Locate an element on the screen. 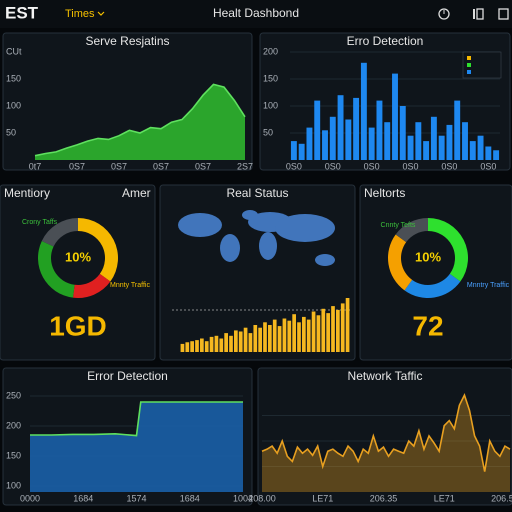 Image resolution: width=512 pixels, height=512 pixels. panel-title: Network Taffic is located at coordinates (385, 376).